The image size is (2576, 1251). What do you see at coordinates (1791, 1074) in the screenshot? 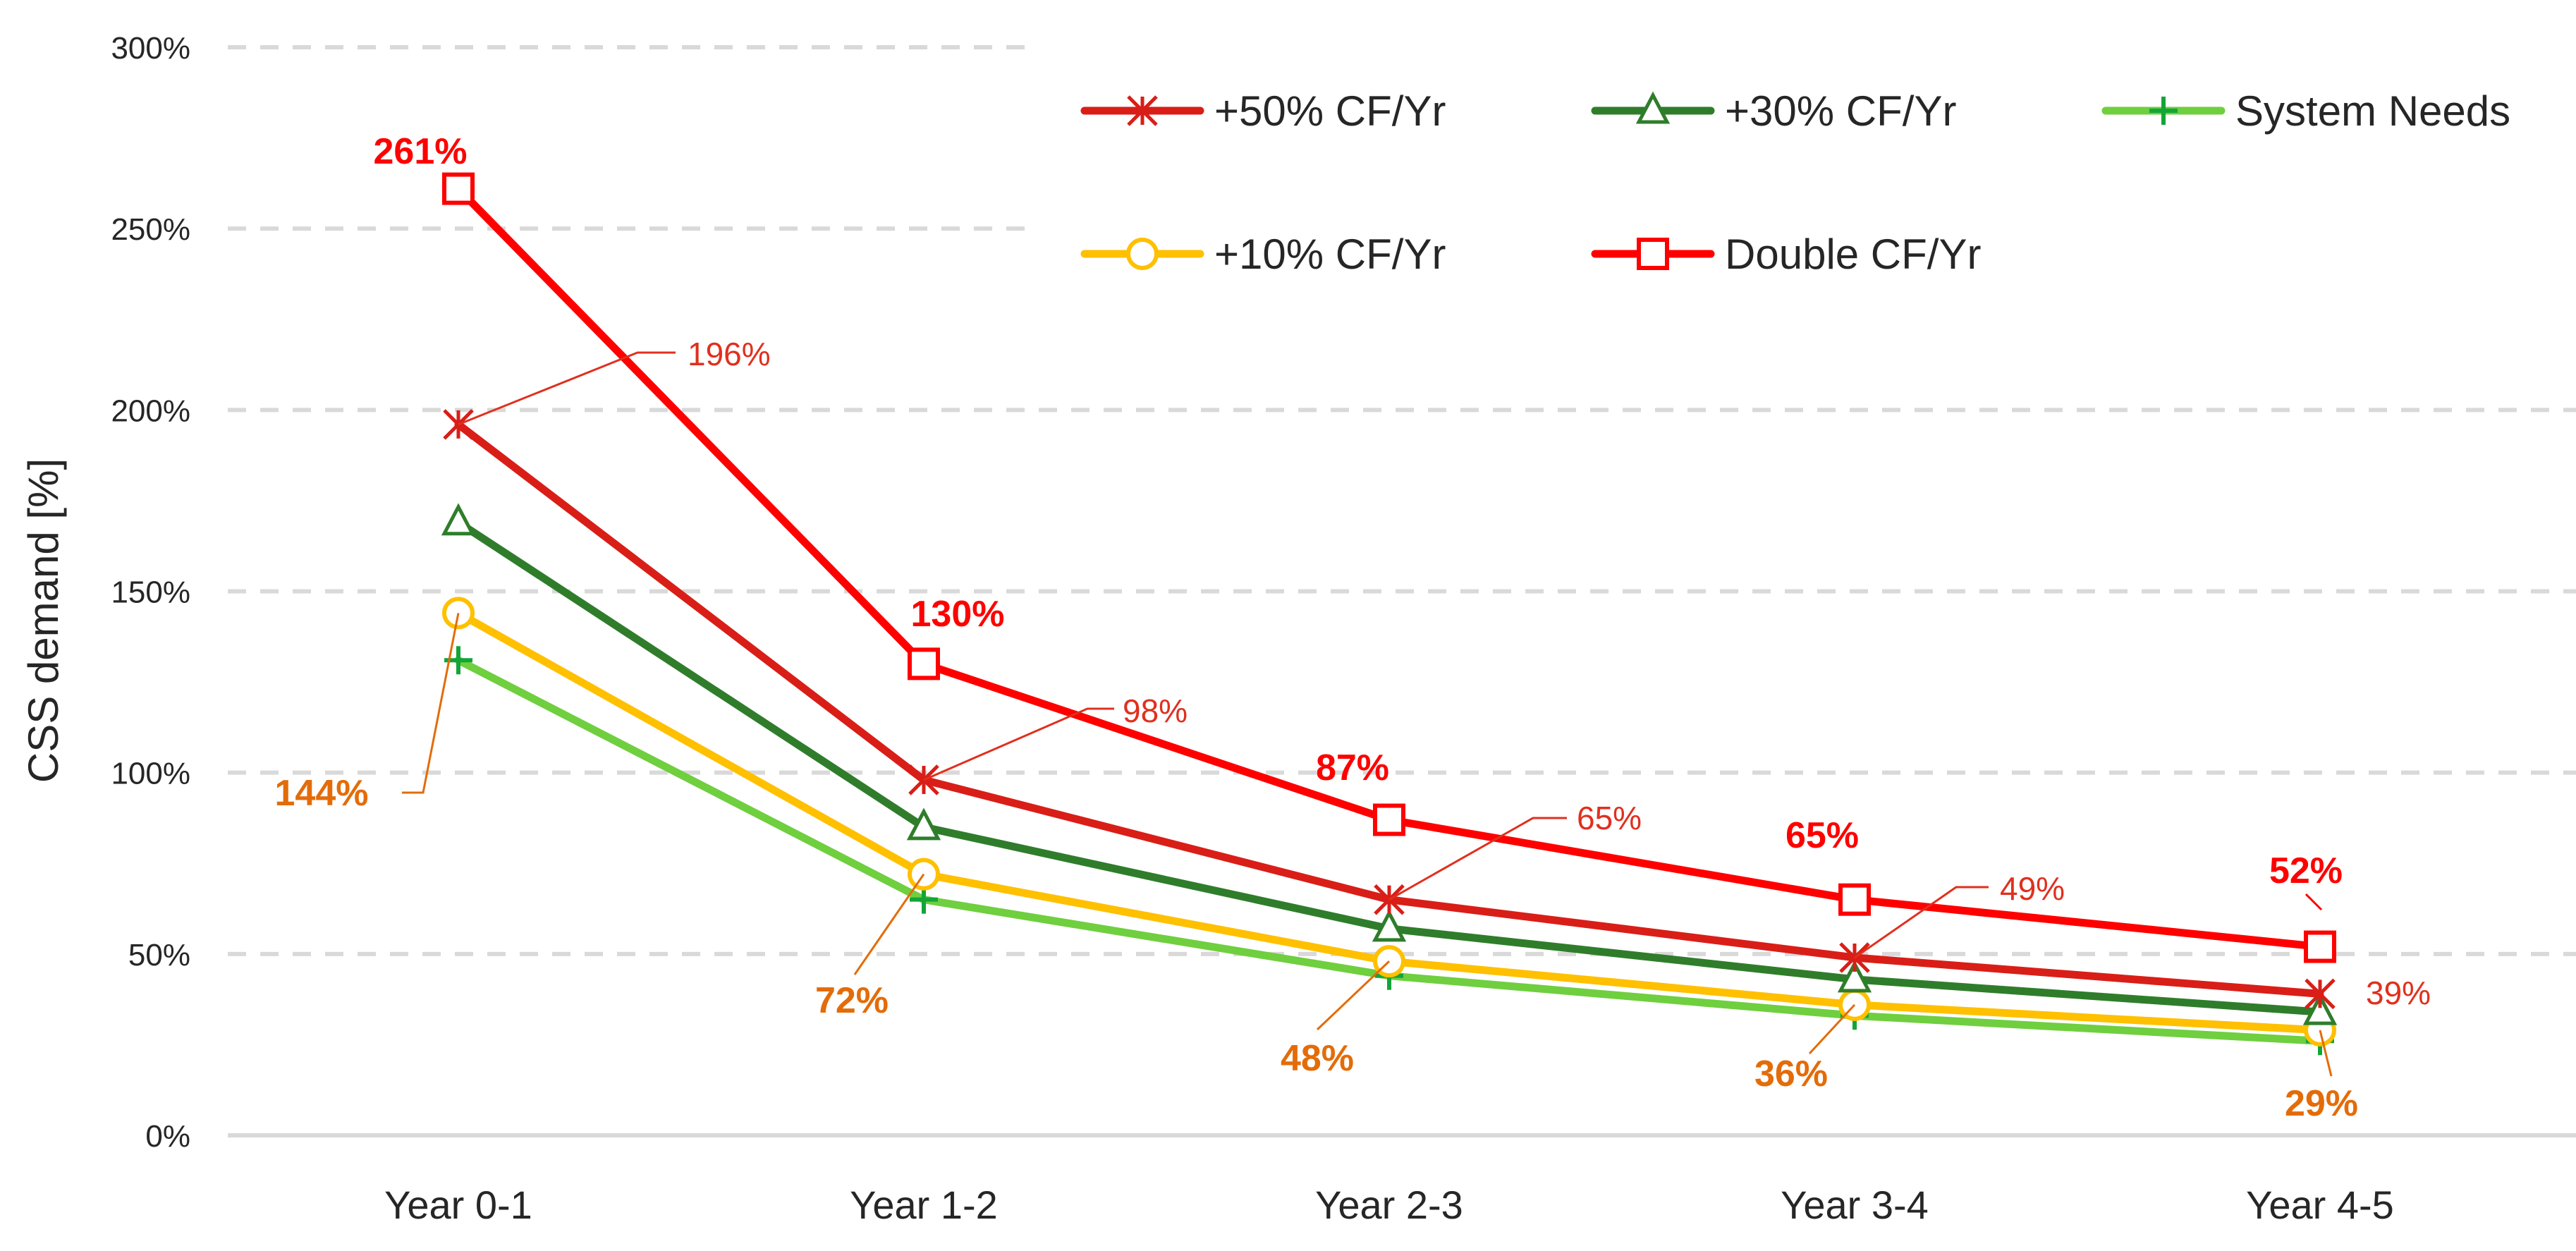
I see `data-label: 36%` at bounding box center [1791, 1074].